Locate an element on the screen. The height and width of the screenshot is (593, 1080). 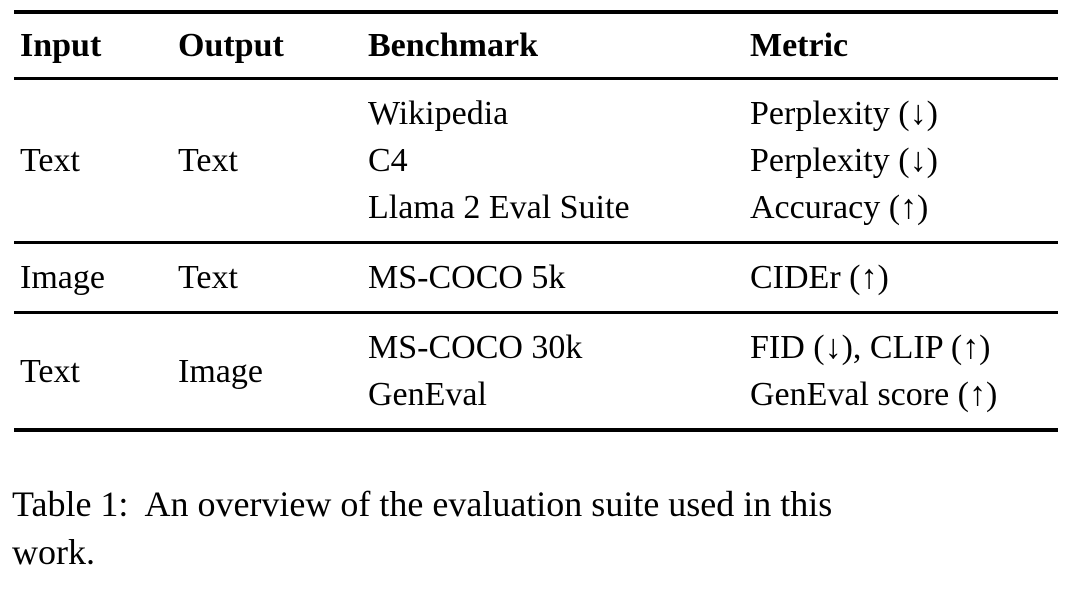
cell-metric: CIDEr (↑) is located at coordinates (901, 278).